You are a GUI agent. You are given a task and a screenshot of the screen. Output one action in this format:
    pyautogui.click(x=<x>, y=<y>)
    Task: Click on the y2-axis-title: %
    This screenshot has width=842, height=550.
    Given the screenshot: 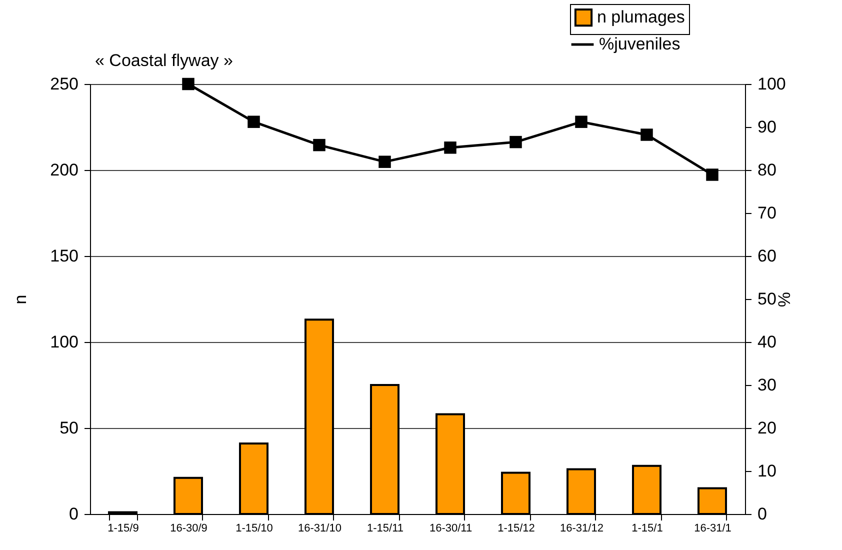 What is the action you would take?
    pyautogui.click(x=784, y=300)
    